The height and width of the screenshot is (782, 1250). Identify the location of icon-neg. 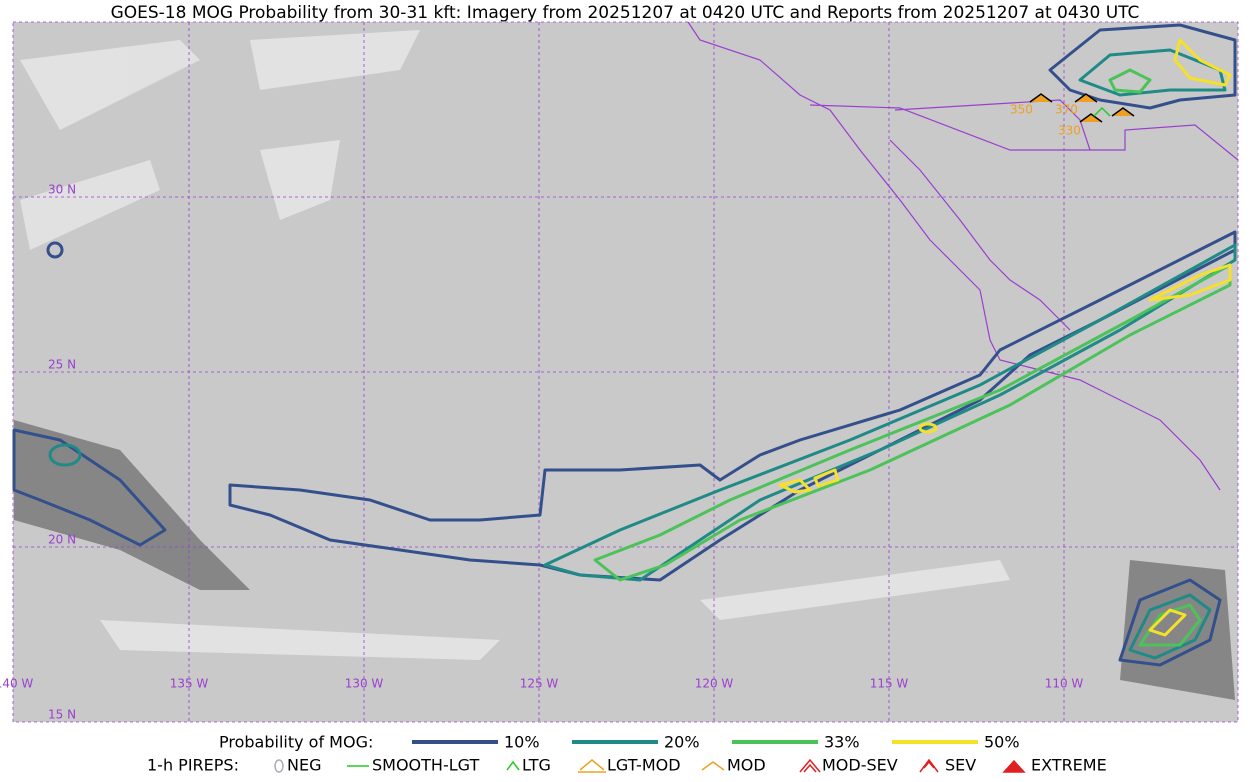
(279, 766).